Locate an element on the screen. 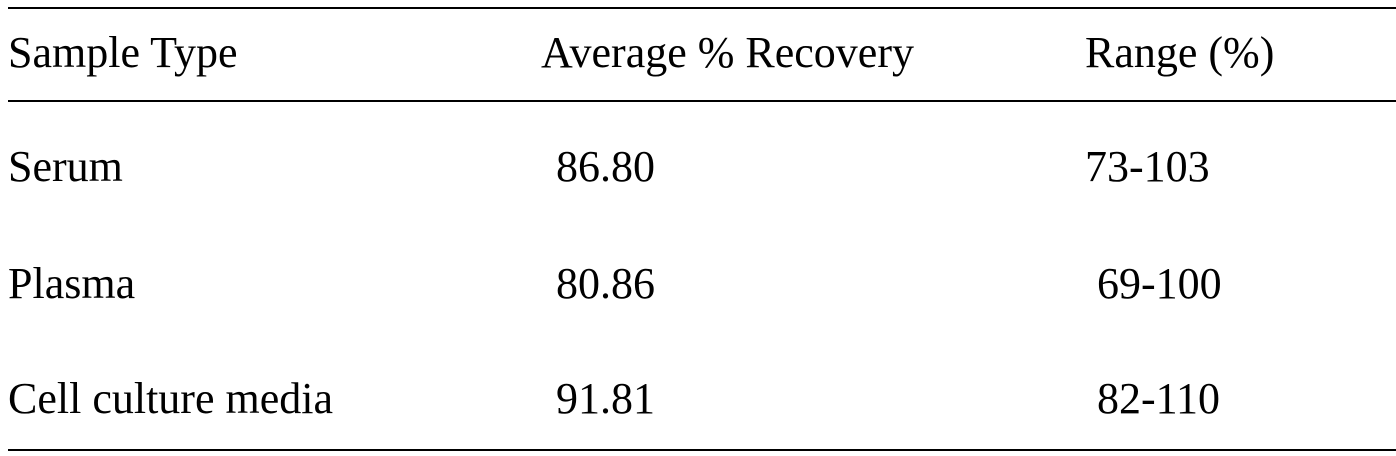 The image size is (1396, 456). table-cell: 91.81 is located at coordinates (605, 398).